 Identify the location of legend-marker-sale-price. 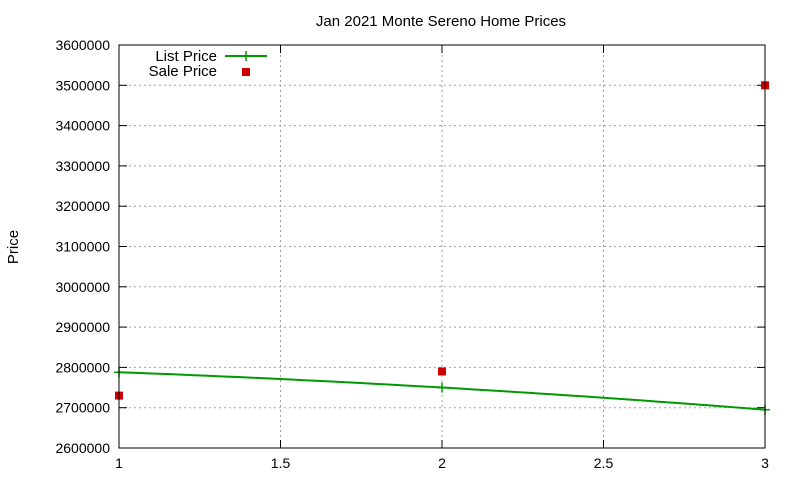
(246, 72).